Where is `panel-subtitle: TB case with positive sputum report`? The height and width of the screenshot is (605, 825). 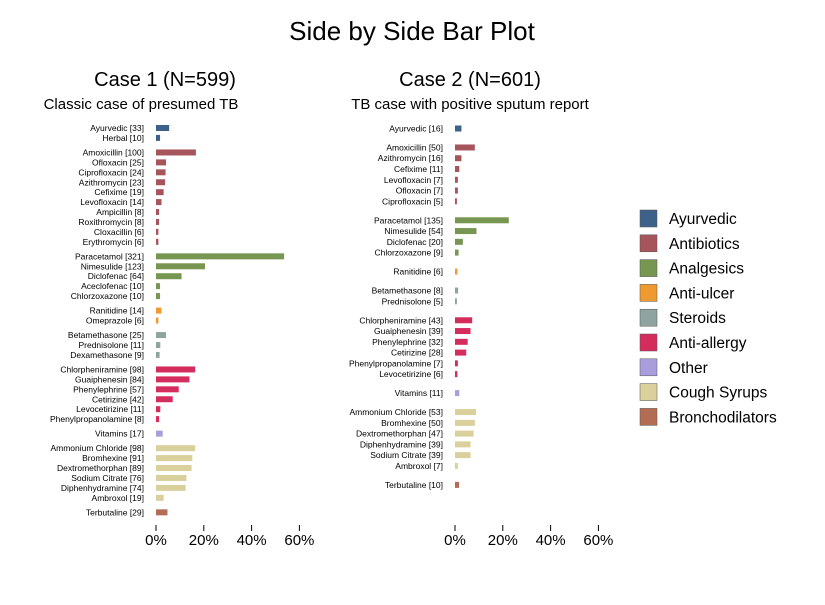 panel-subtitle: TB case with positive sputum report is located at coordinates (470, 104).